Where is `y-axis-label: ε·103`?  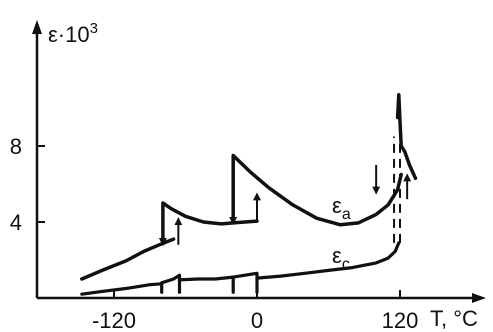 y-axis-label: ε·103 is located at coordinates (73, 33).